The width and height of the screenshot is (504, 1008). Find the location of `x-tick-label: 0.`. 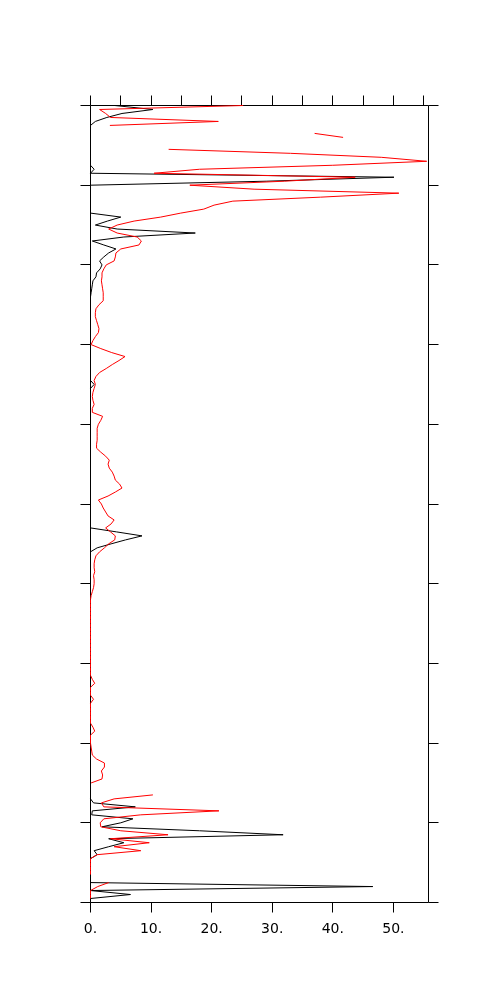

x-tick-label: 0. is located at coordinates (90, 927).